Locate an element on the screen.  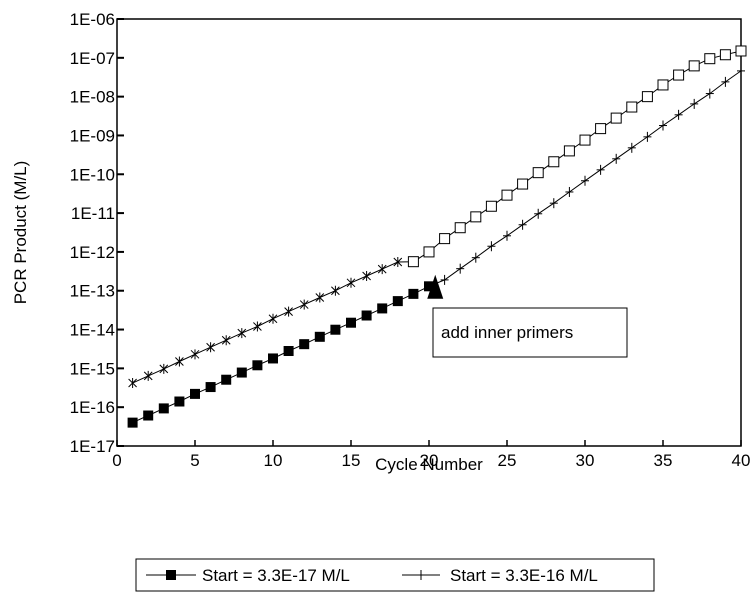
legend-label: Start = 3.3E-17 M/L is located at coordinates (276, 575).